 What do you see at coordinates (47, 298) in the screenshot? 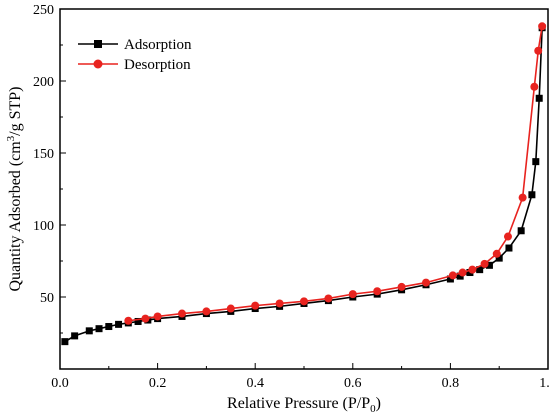
I see `y-tick-label: 50` at bounding box center [47, 298].